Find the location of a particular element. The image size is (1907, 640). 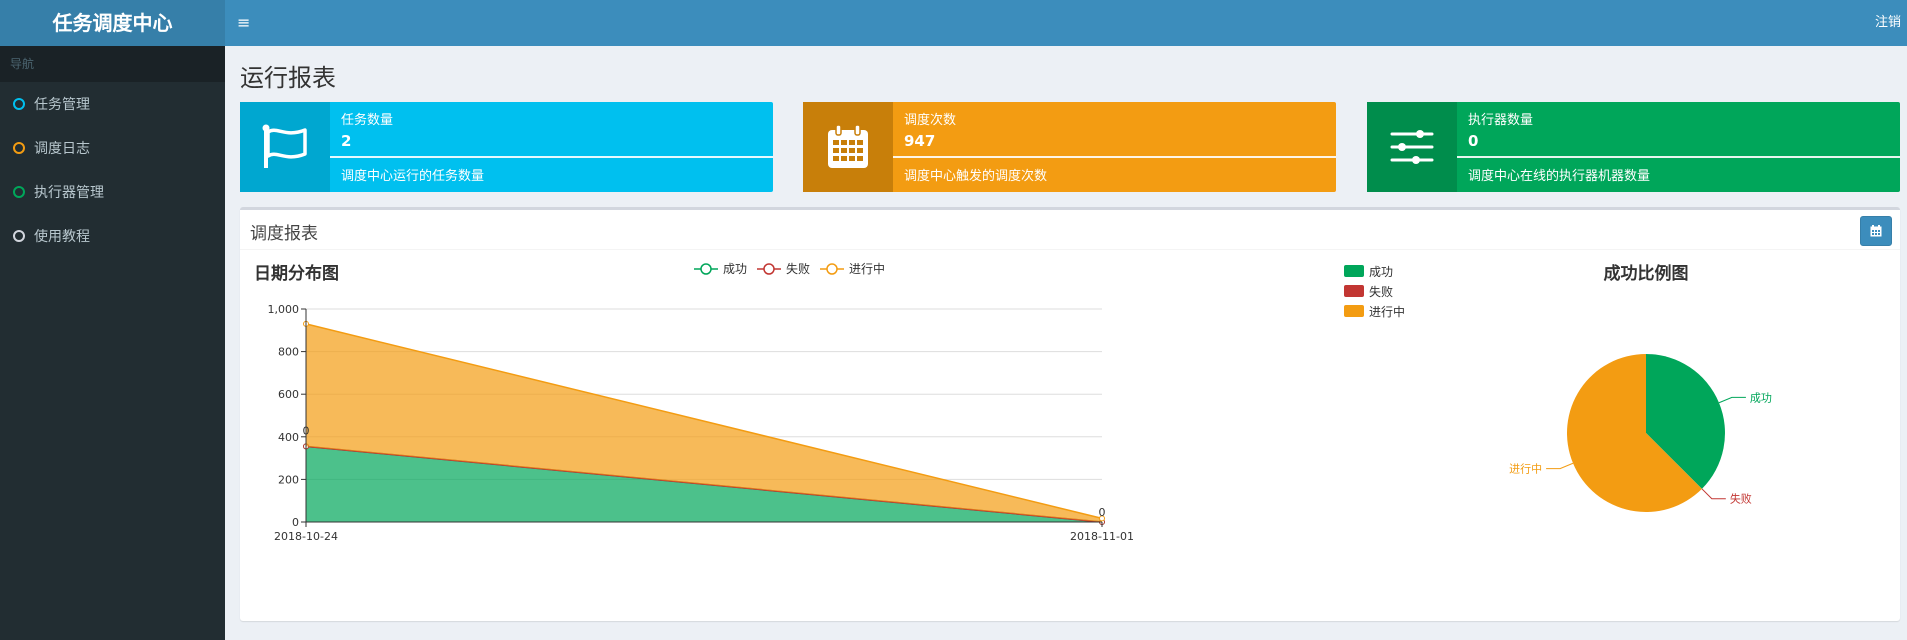

info-box-desc: 调度中心在线的执行器机器数量 is located at coordinates (1559, 176).